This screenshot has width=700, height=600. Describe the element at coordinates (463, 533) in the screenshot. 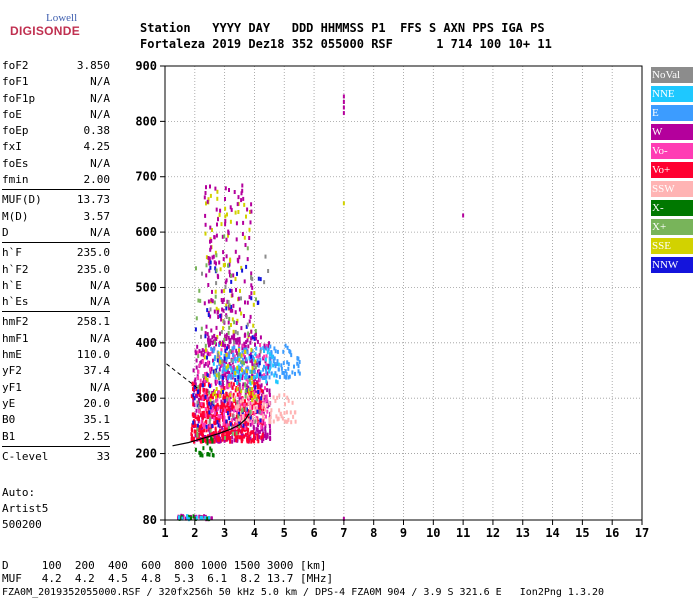

I see `x-tick-label: 11` at that location.